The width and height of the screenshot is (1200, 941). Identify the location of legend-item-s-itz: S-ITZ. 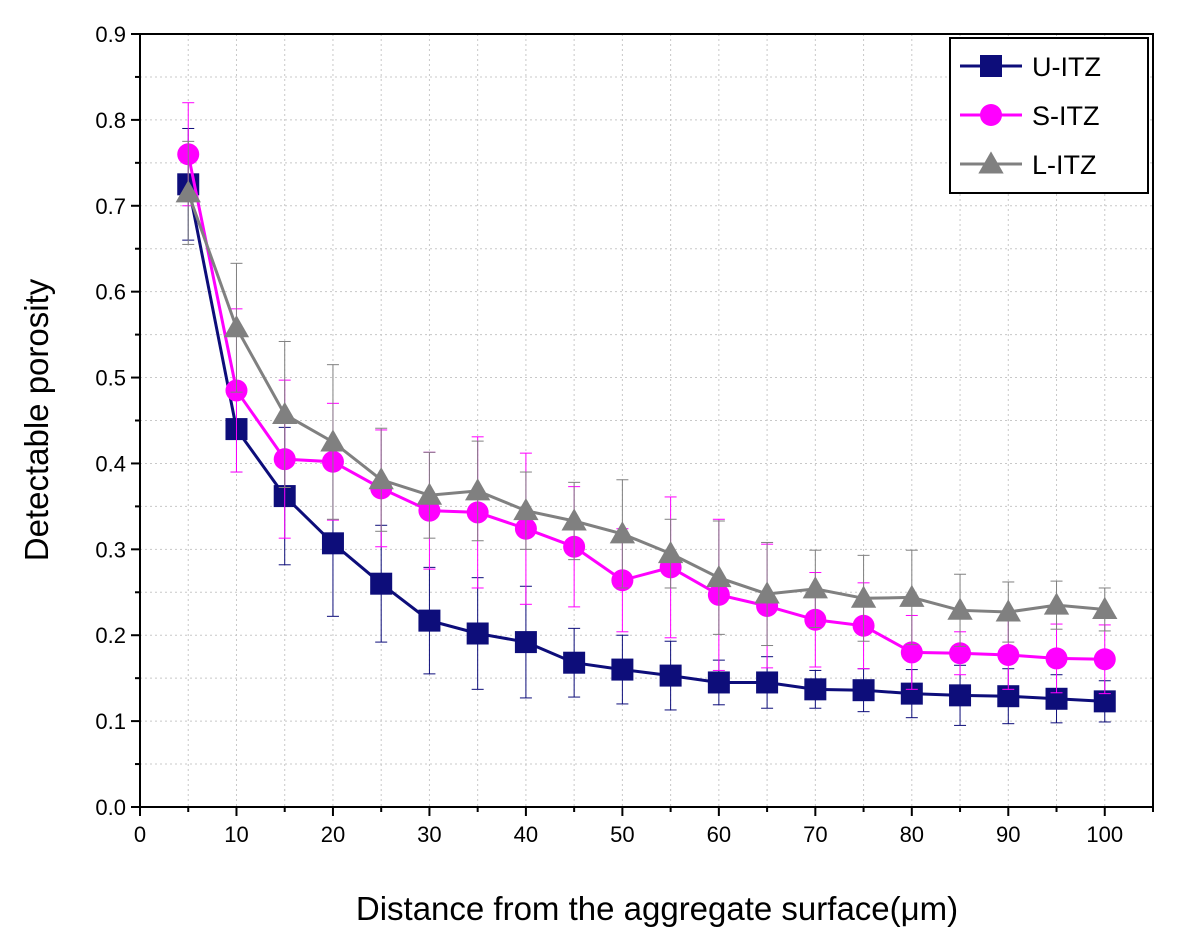
(1030, 116).